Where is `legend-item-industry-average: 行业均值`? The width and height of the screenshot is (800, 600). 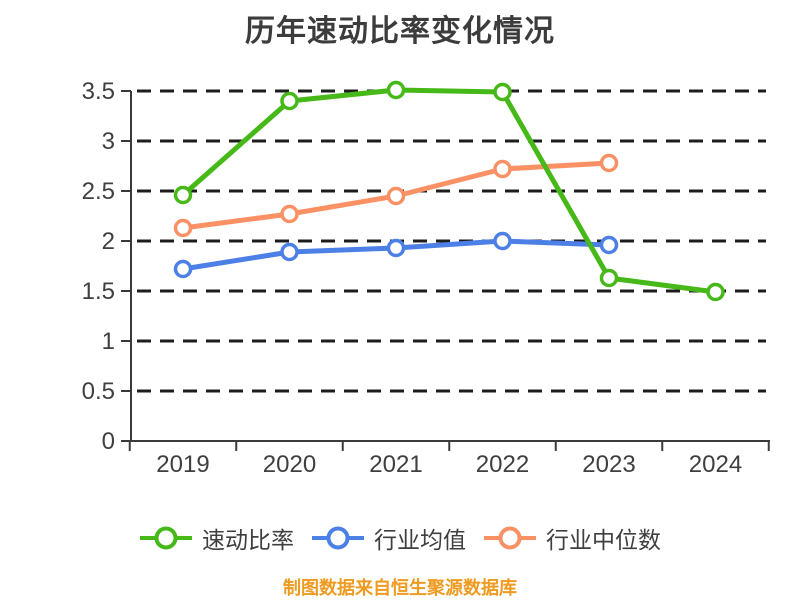
legend-item-industry-average: 行业均值 is located at coordinates (388, 538).